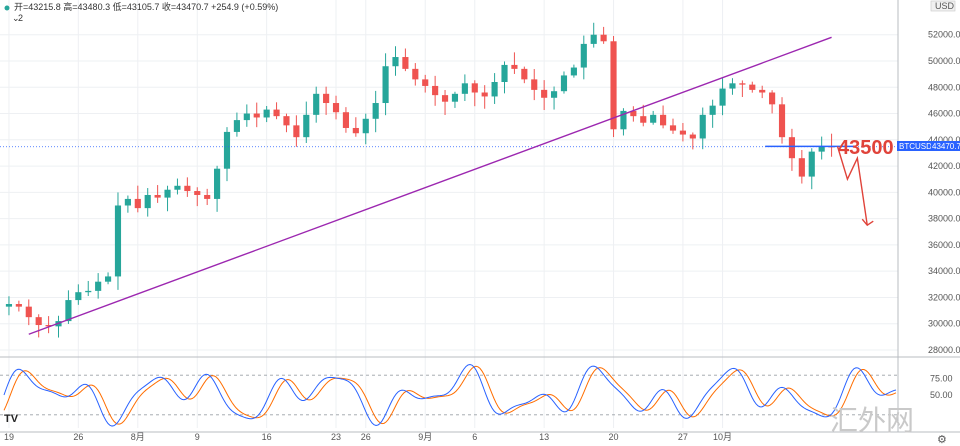 The height and width of the screenshot is (446, 960). I want to click on projection-arrowhead, so click(867, 222).